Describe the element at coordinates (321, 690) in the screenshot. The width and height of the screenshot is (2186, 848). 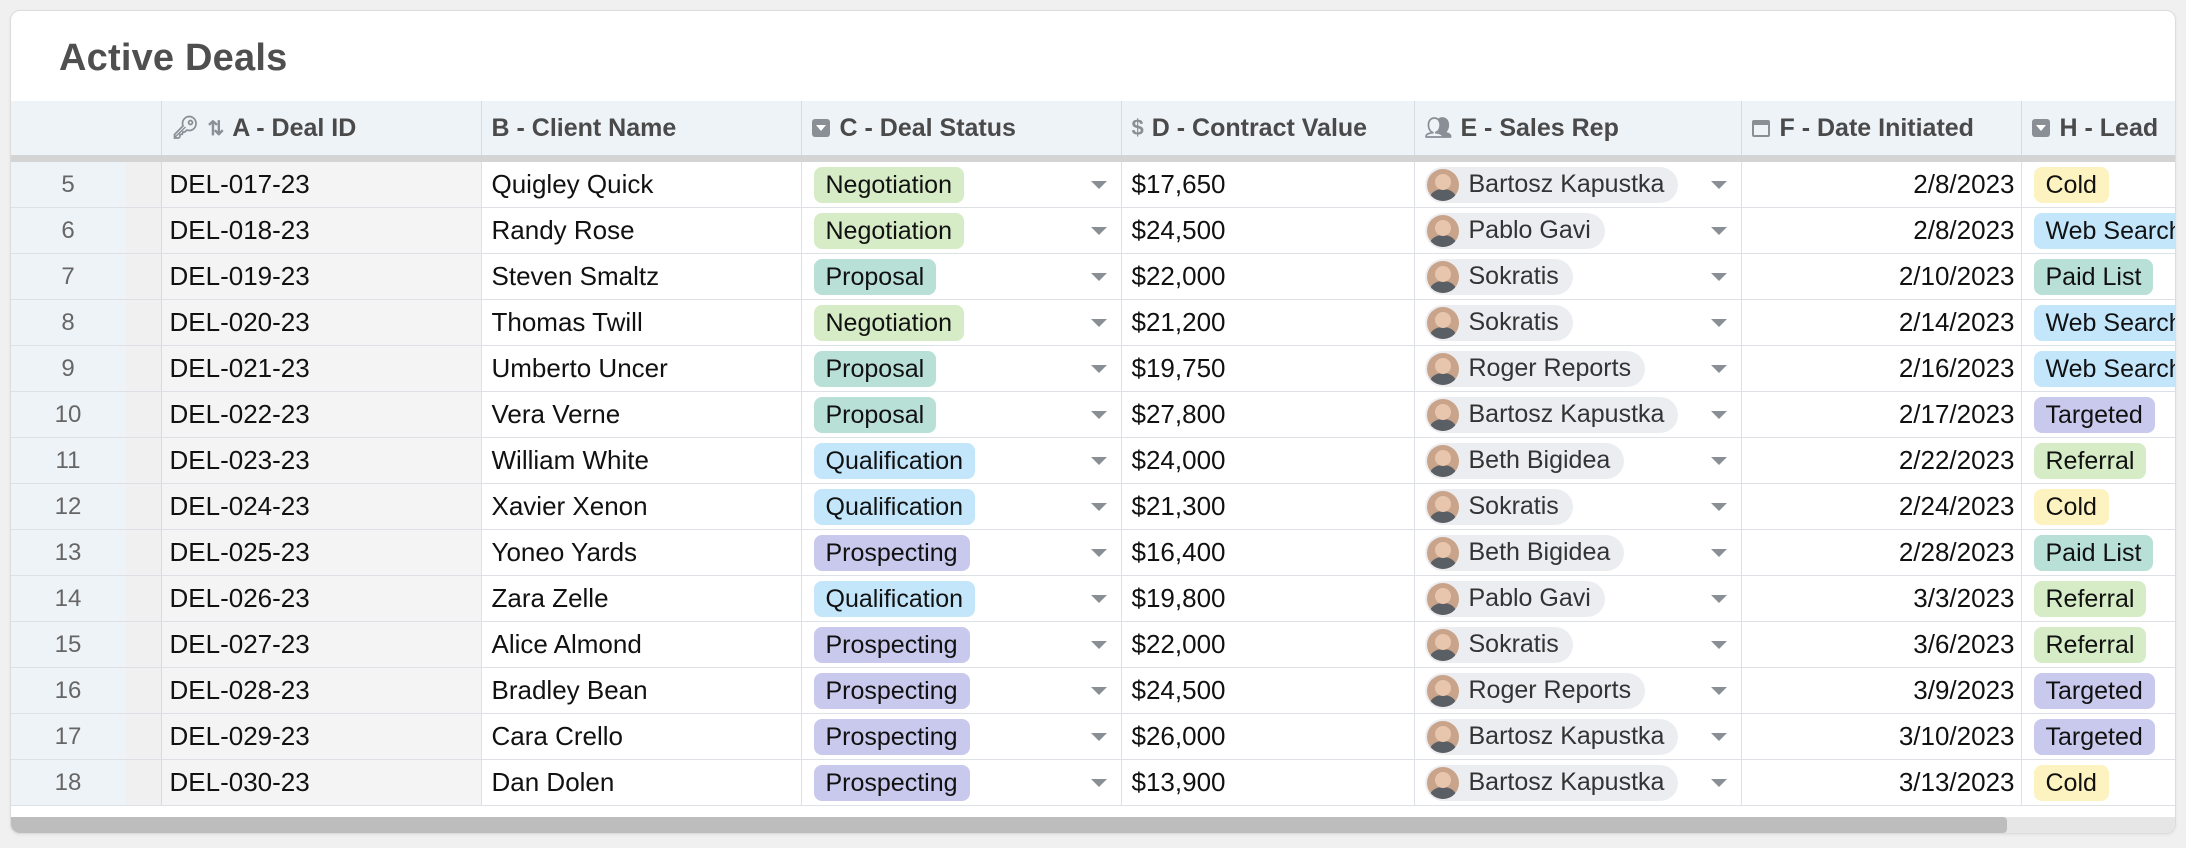
I see `deal-id-cell: DEL-028-23` at that location.